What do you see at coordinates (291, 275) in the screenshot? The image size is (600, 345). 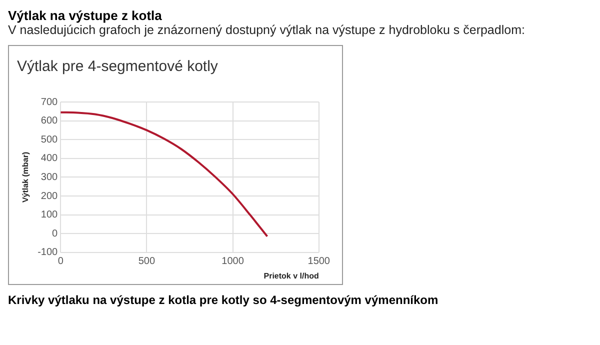 I see `x-axis-title: Prietok v l/hod` at bounding box center [291, 275].